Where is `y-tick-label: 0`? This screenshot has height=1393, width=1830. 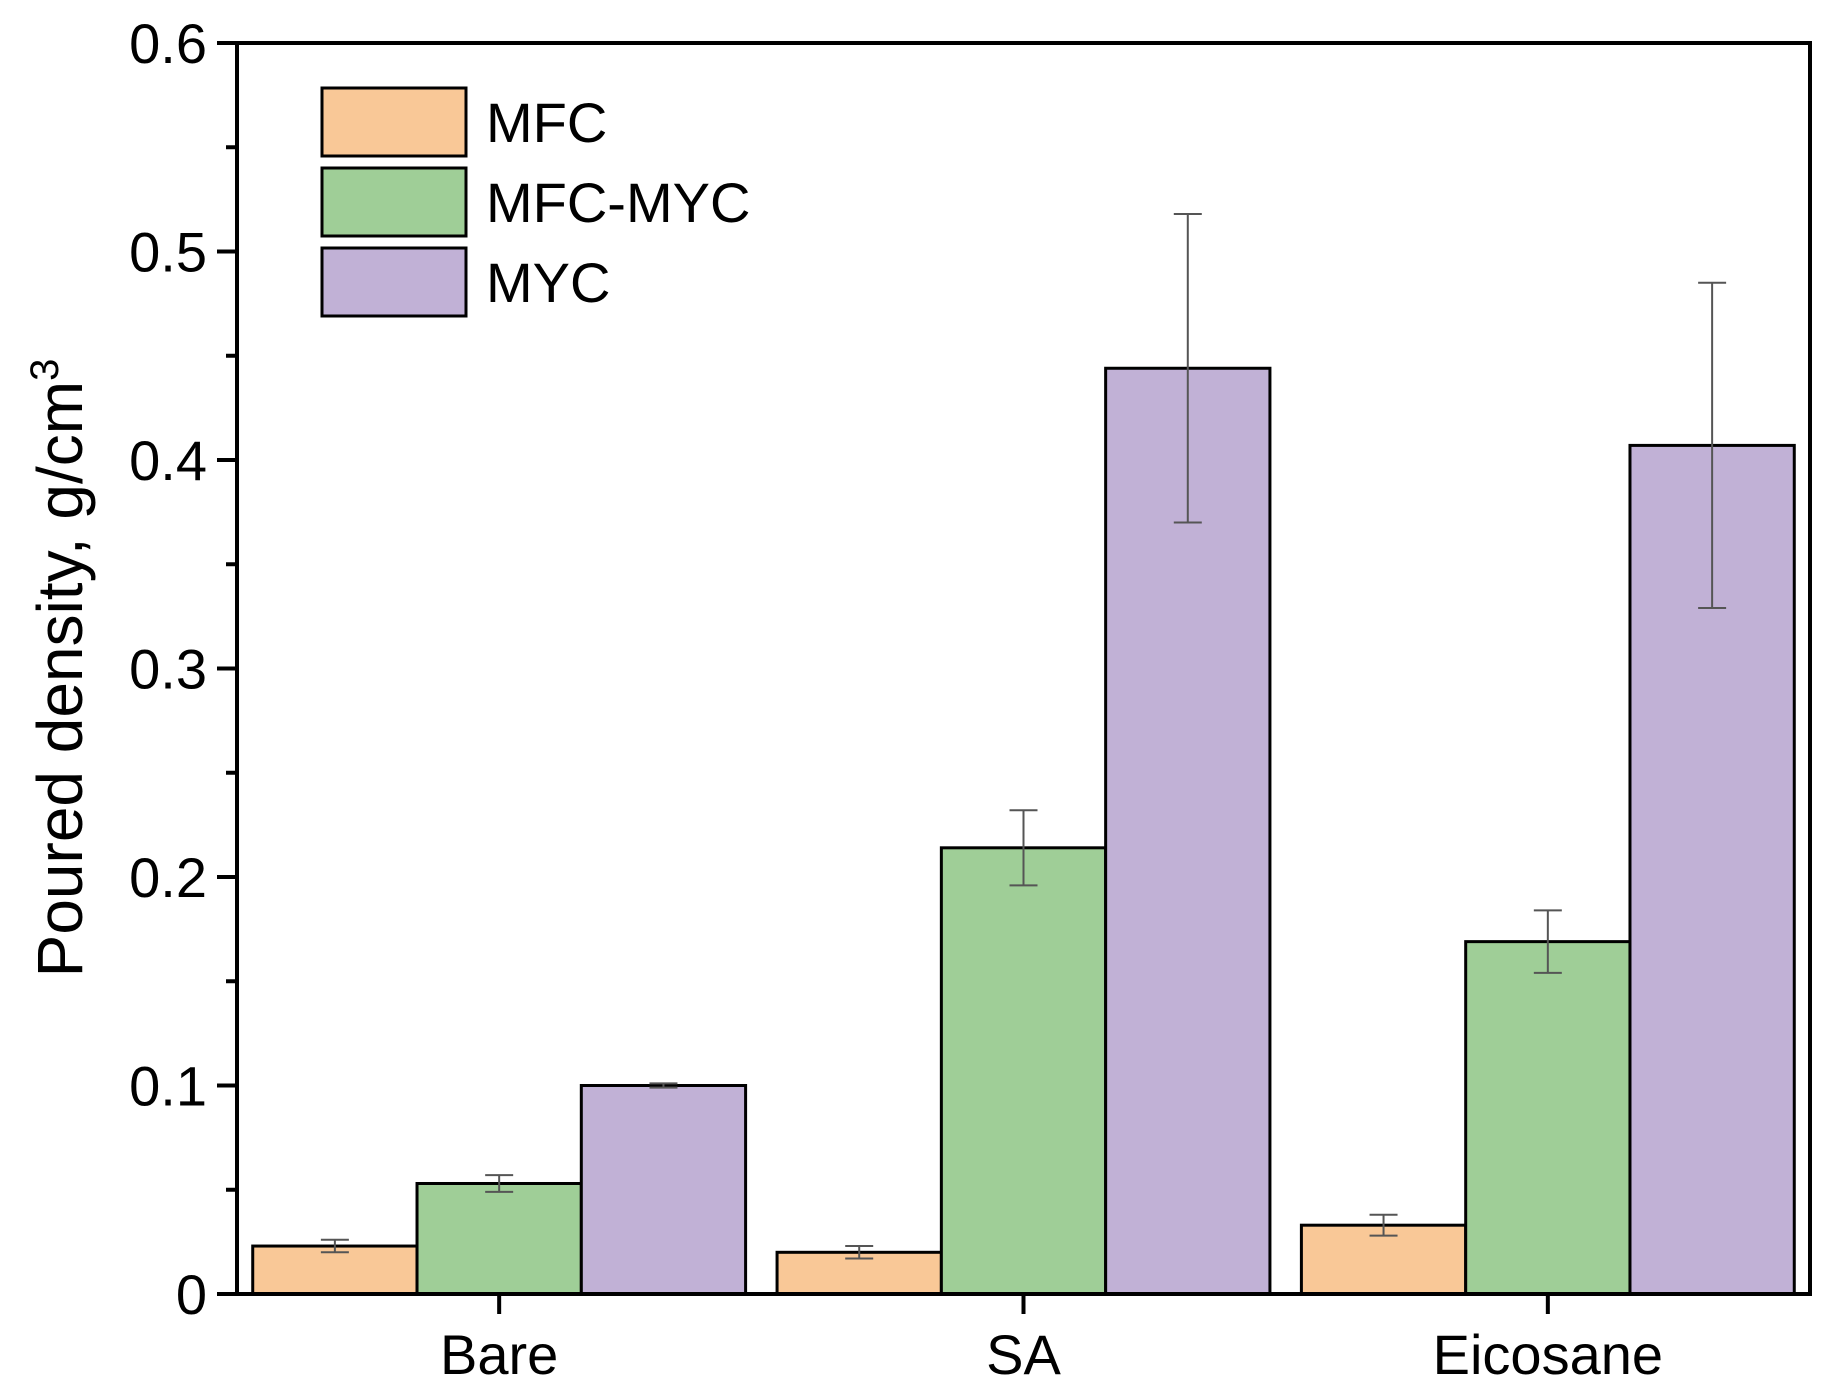
y-tick-label: 0 is located at coordinates (191, 1294).